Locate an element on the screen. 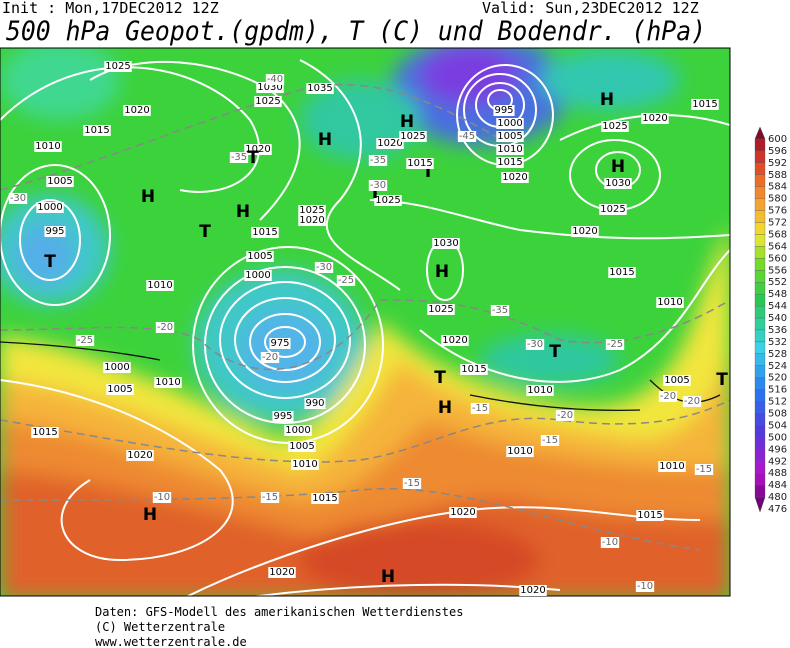 This screenshot has height=648, width=790. map-label: -15 is located at coordinates (550, 440).